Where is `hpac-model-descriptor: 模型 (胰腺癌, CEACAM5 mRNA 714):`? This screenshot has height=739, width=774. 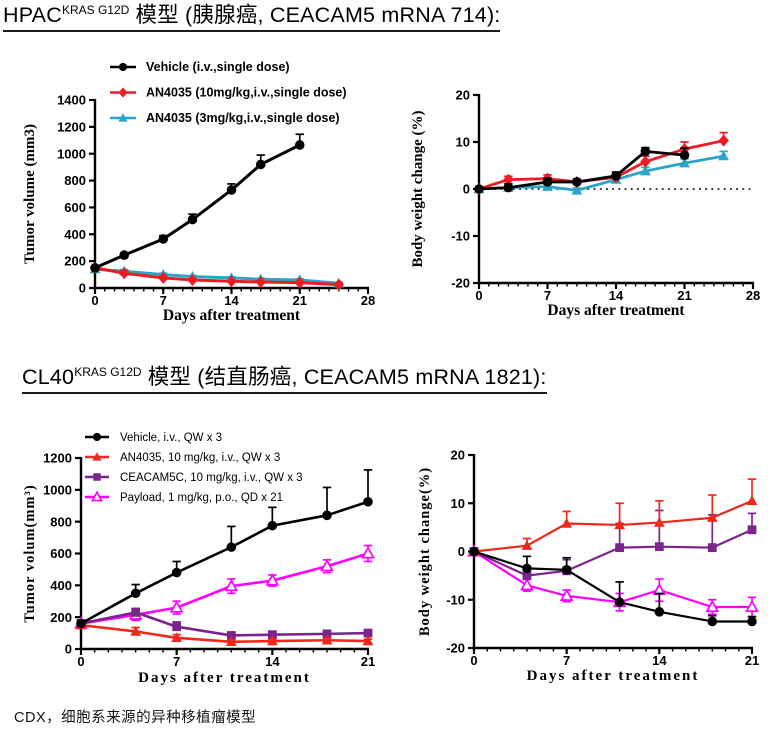
hpac-model-descriptor: 模型 (胰腺癌, CEACAM5 mRNA 714): is located at coordinates (315, 15).